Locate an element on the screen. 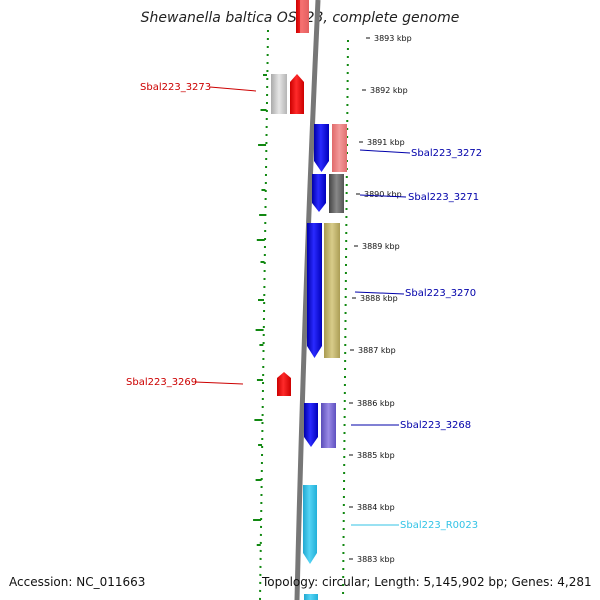 The image size is (600, 600). gene-label-sbal223-3270: Sbal223_3270 is located at coordinates (440, 293).